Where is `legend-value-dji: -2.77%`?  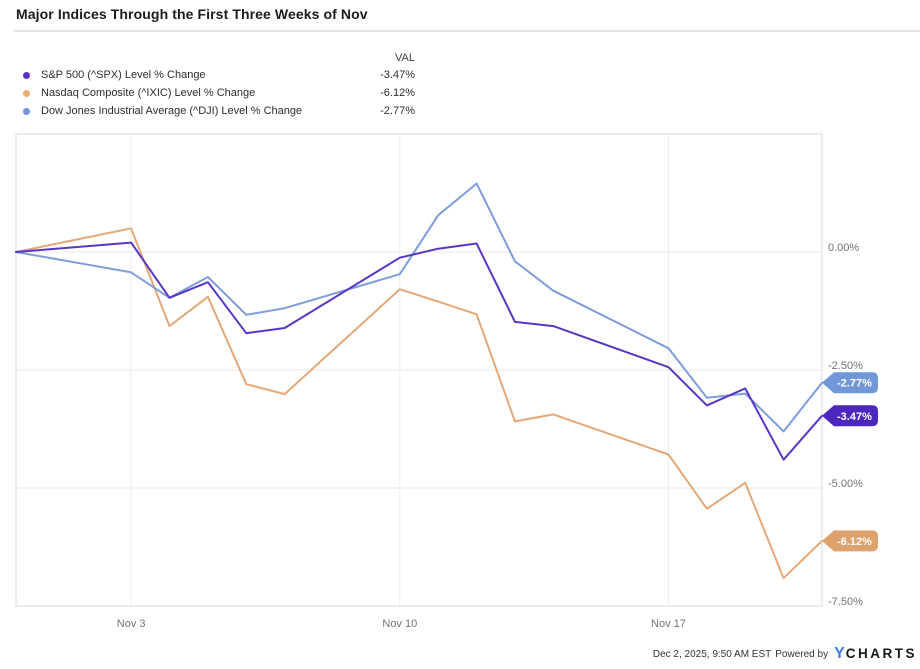 legend-value-dji: -2.77% is located at coordinates (397, 111).